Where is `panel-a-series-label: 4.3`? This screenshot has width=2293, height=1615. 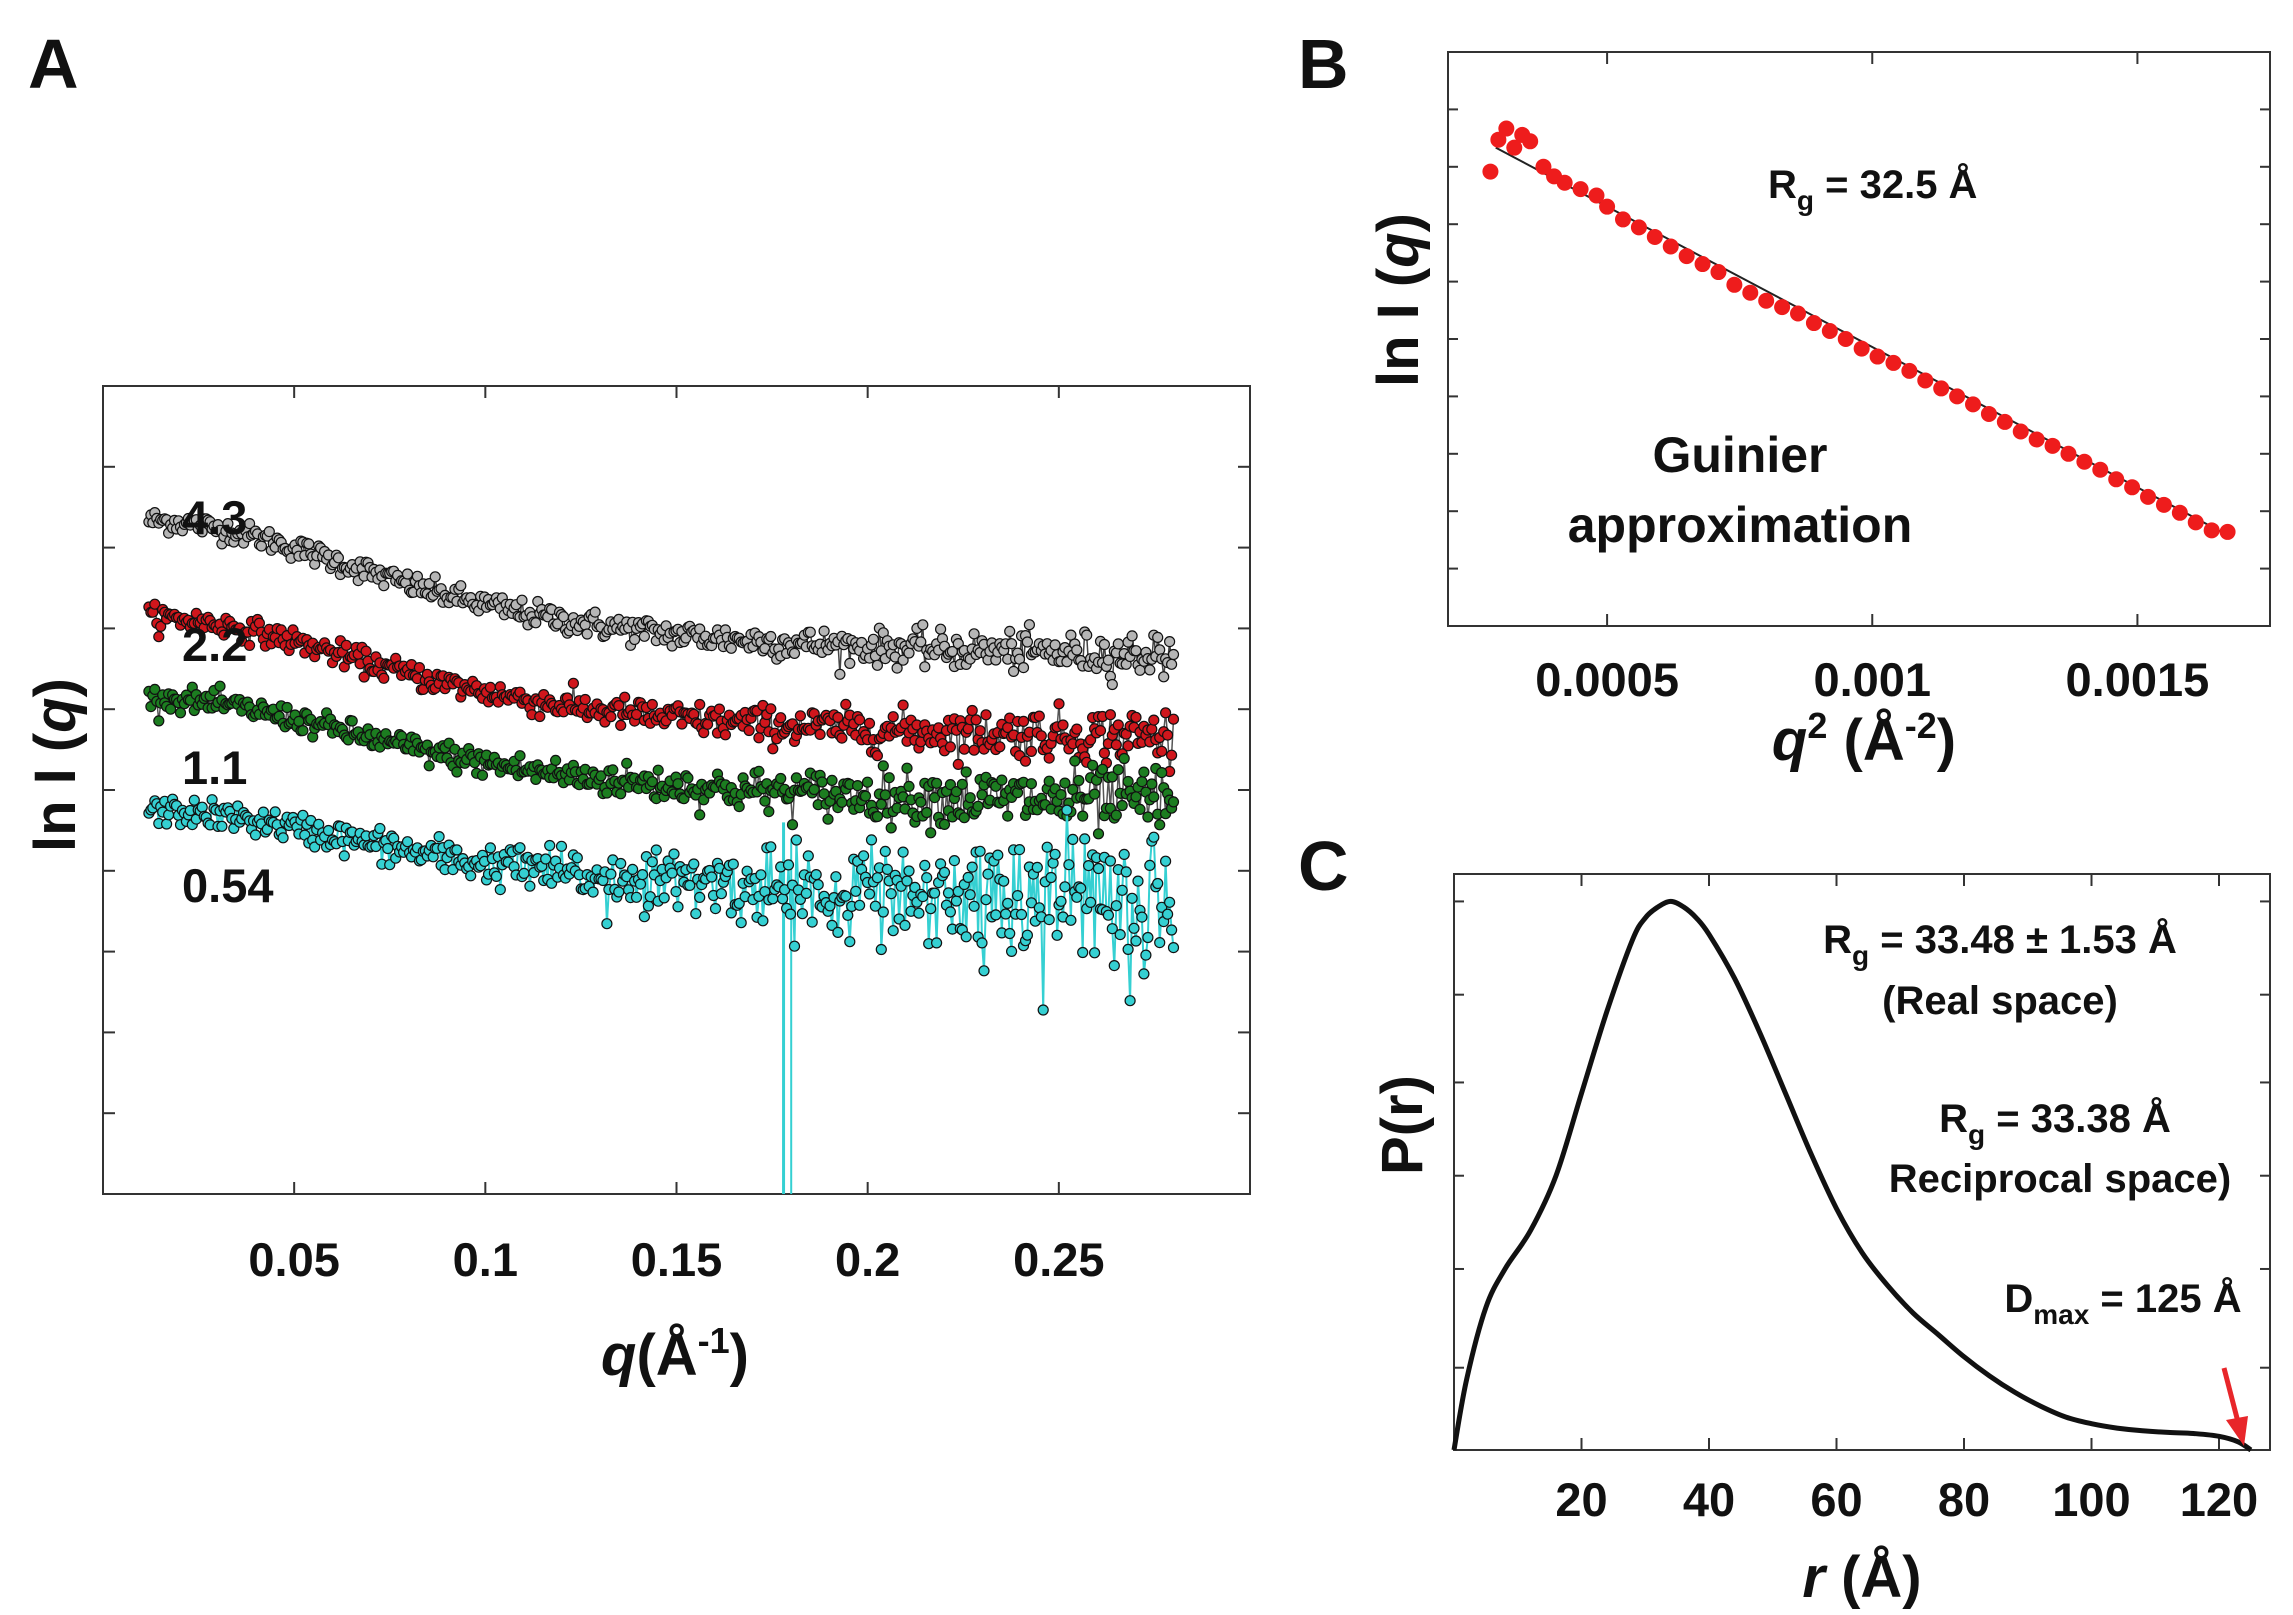
panel-a-series-label: 4.3 is located at coordinates (214, 517).